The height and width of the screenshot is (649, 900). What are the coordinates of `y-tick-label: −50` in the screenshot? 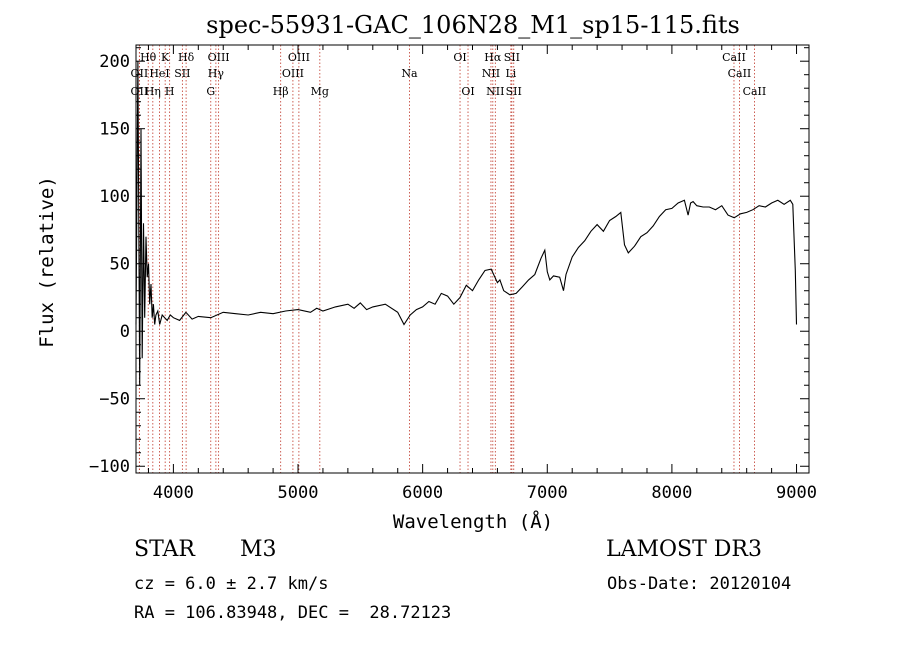 It's located at (114, 400).